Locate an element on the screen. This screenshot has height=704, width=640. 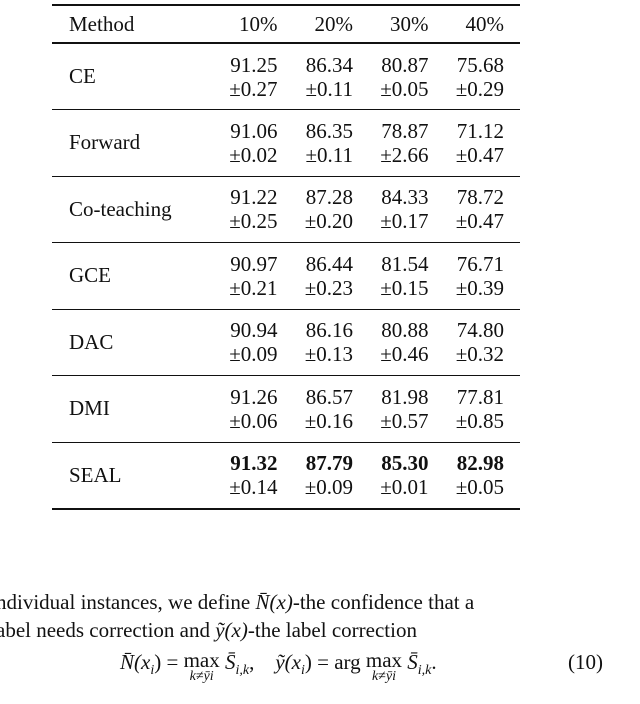
result-cell: 82.98 ±0.05 is located at coordinates (474, 475).